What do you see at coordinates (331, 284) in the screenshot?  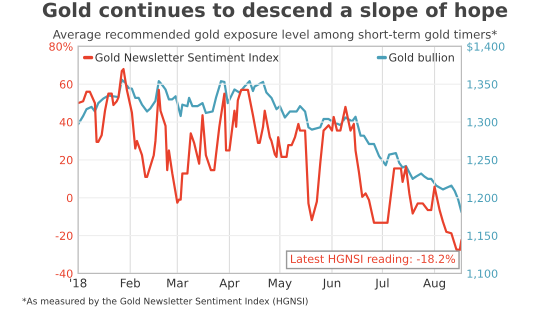 I see `x-tick-label: Jun` at bounding box center [331, 284].